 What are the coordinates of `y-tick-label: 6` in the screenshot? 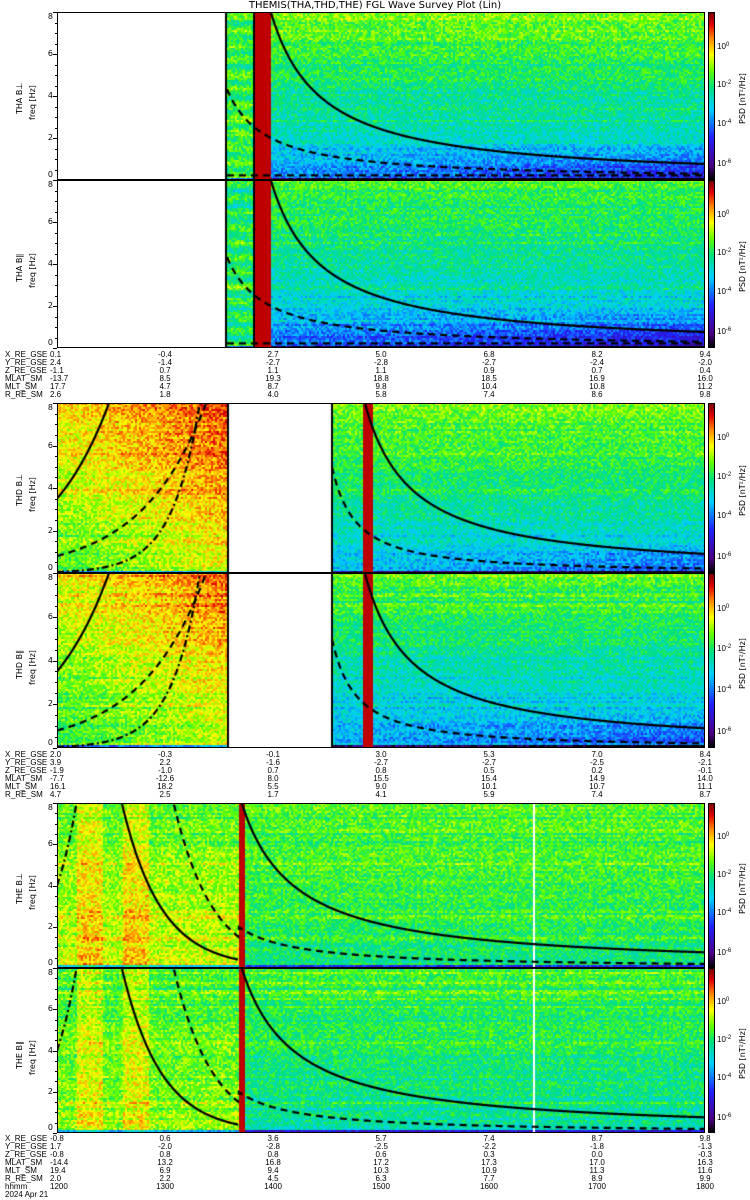 It's located at (50, 53).